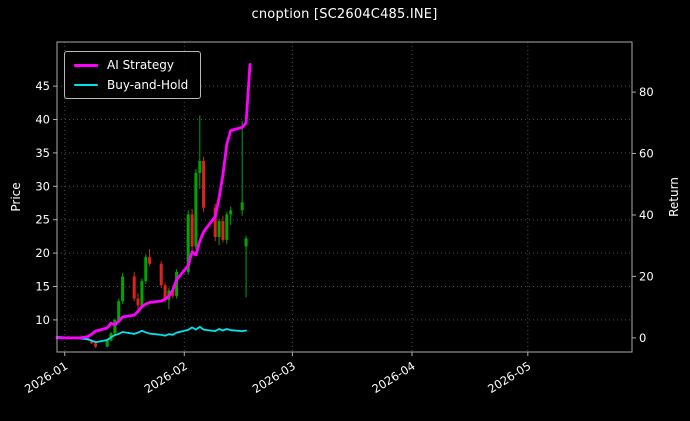 This screenshot has width=690, height=421. What do you see at coordinates (140, 65) in the screenshot?
I see `legend-label-ai-strategy: AI Strategy` at bounding box center [140, 65].